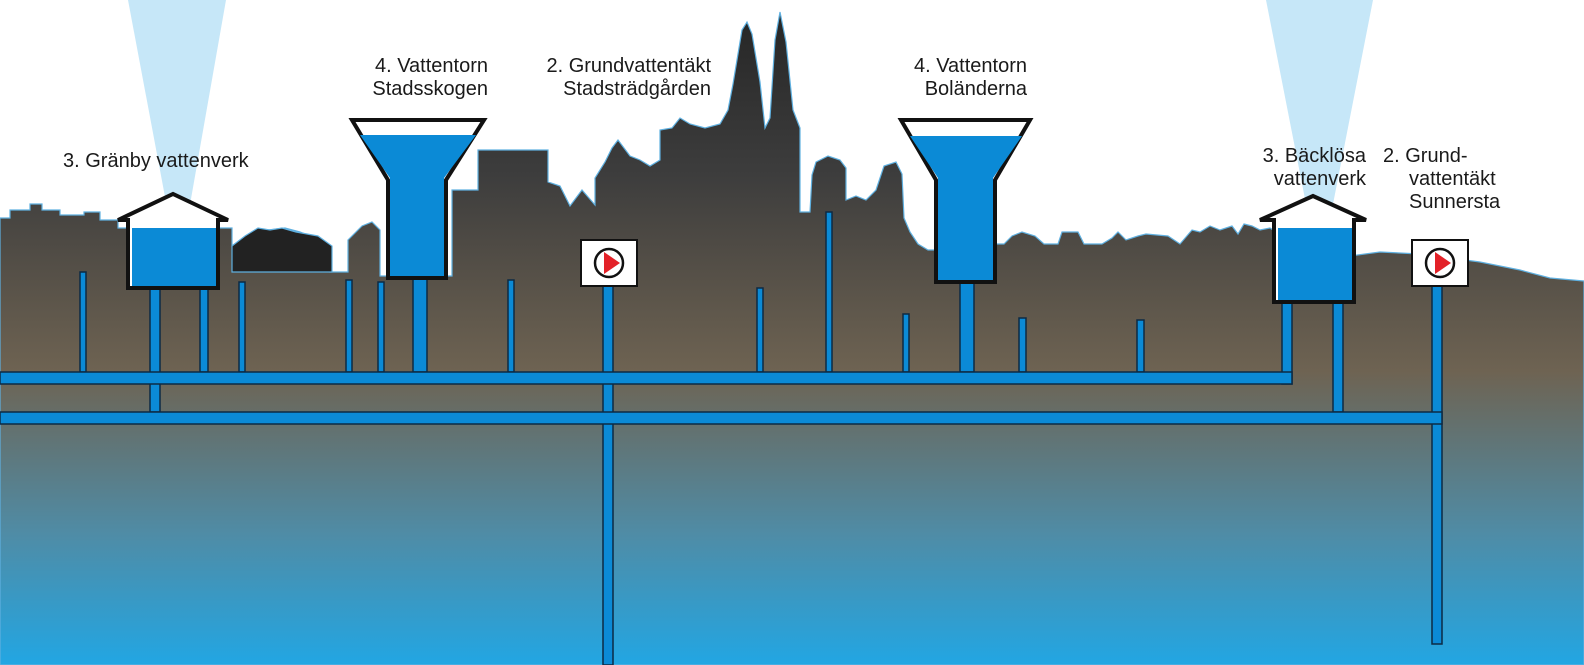  Describe the element at coordinates (156, 161) in the screenshot. I see `label-granby-waterworks: 3. Gränby vattenverk` at that location.